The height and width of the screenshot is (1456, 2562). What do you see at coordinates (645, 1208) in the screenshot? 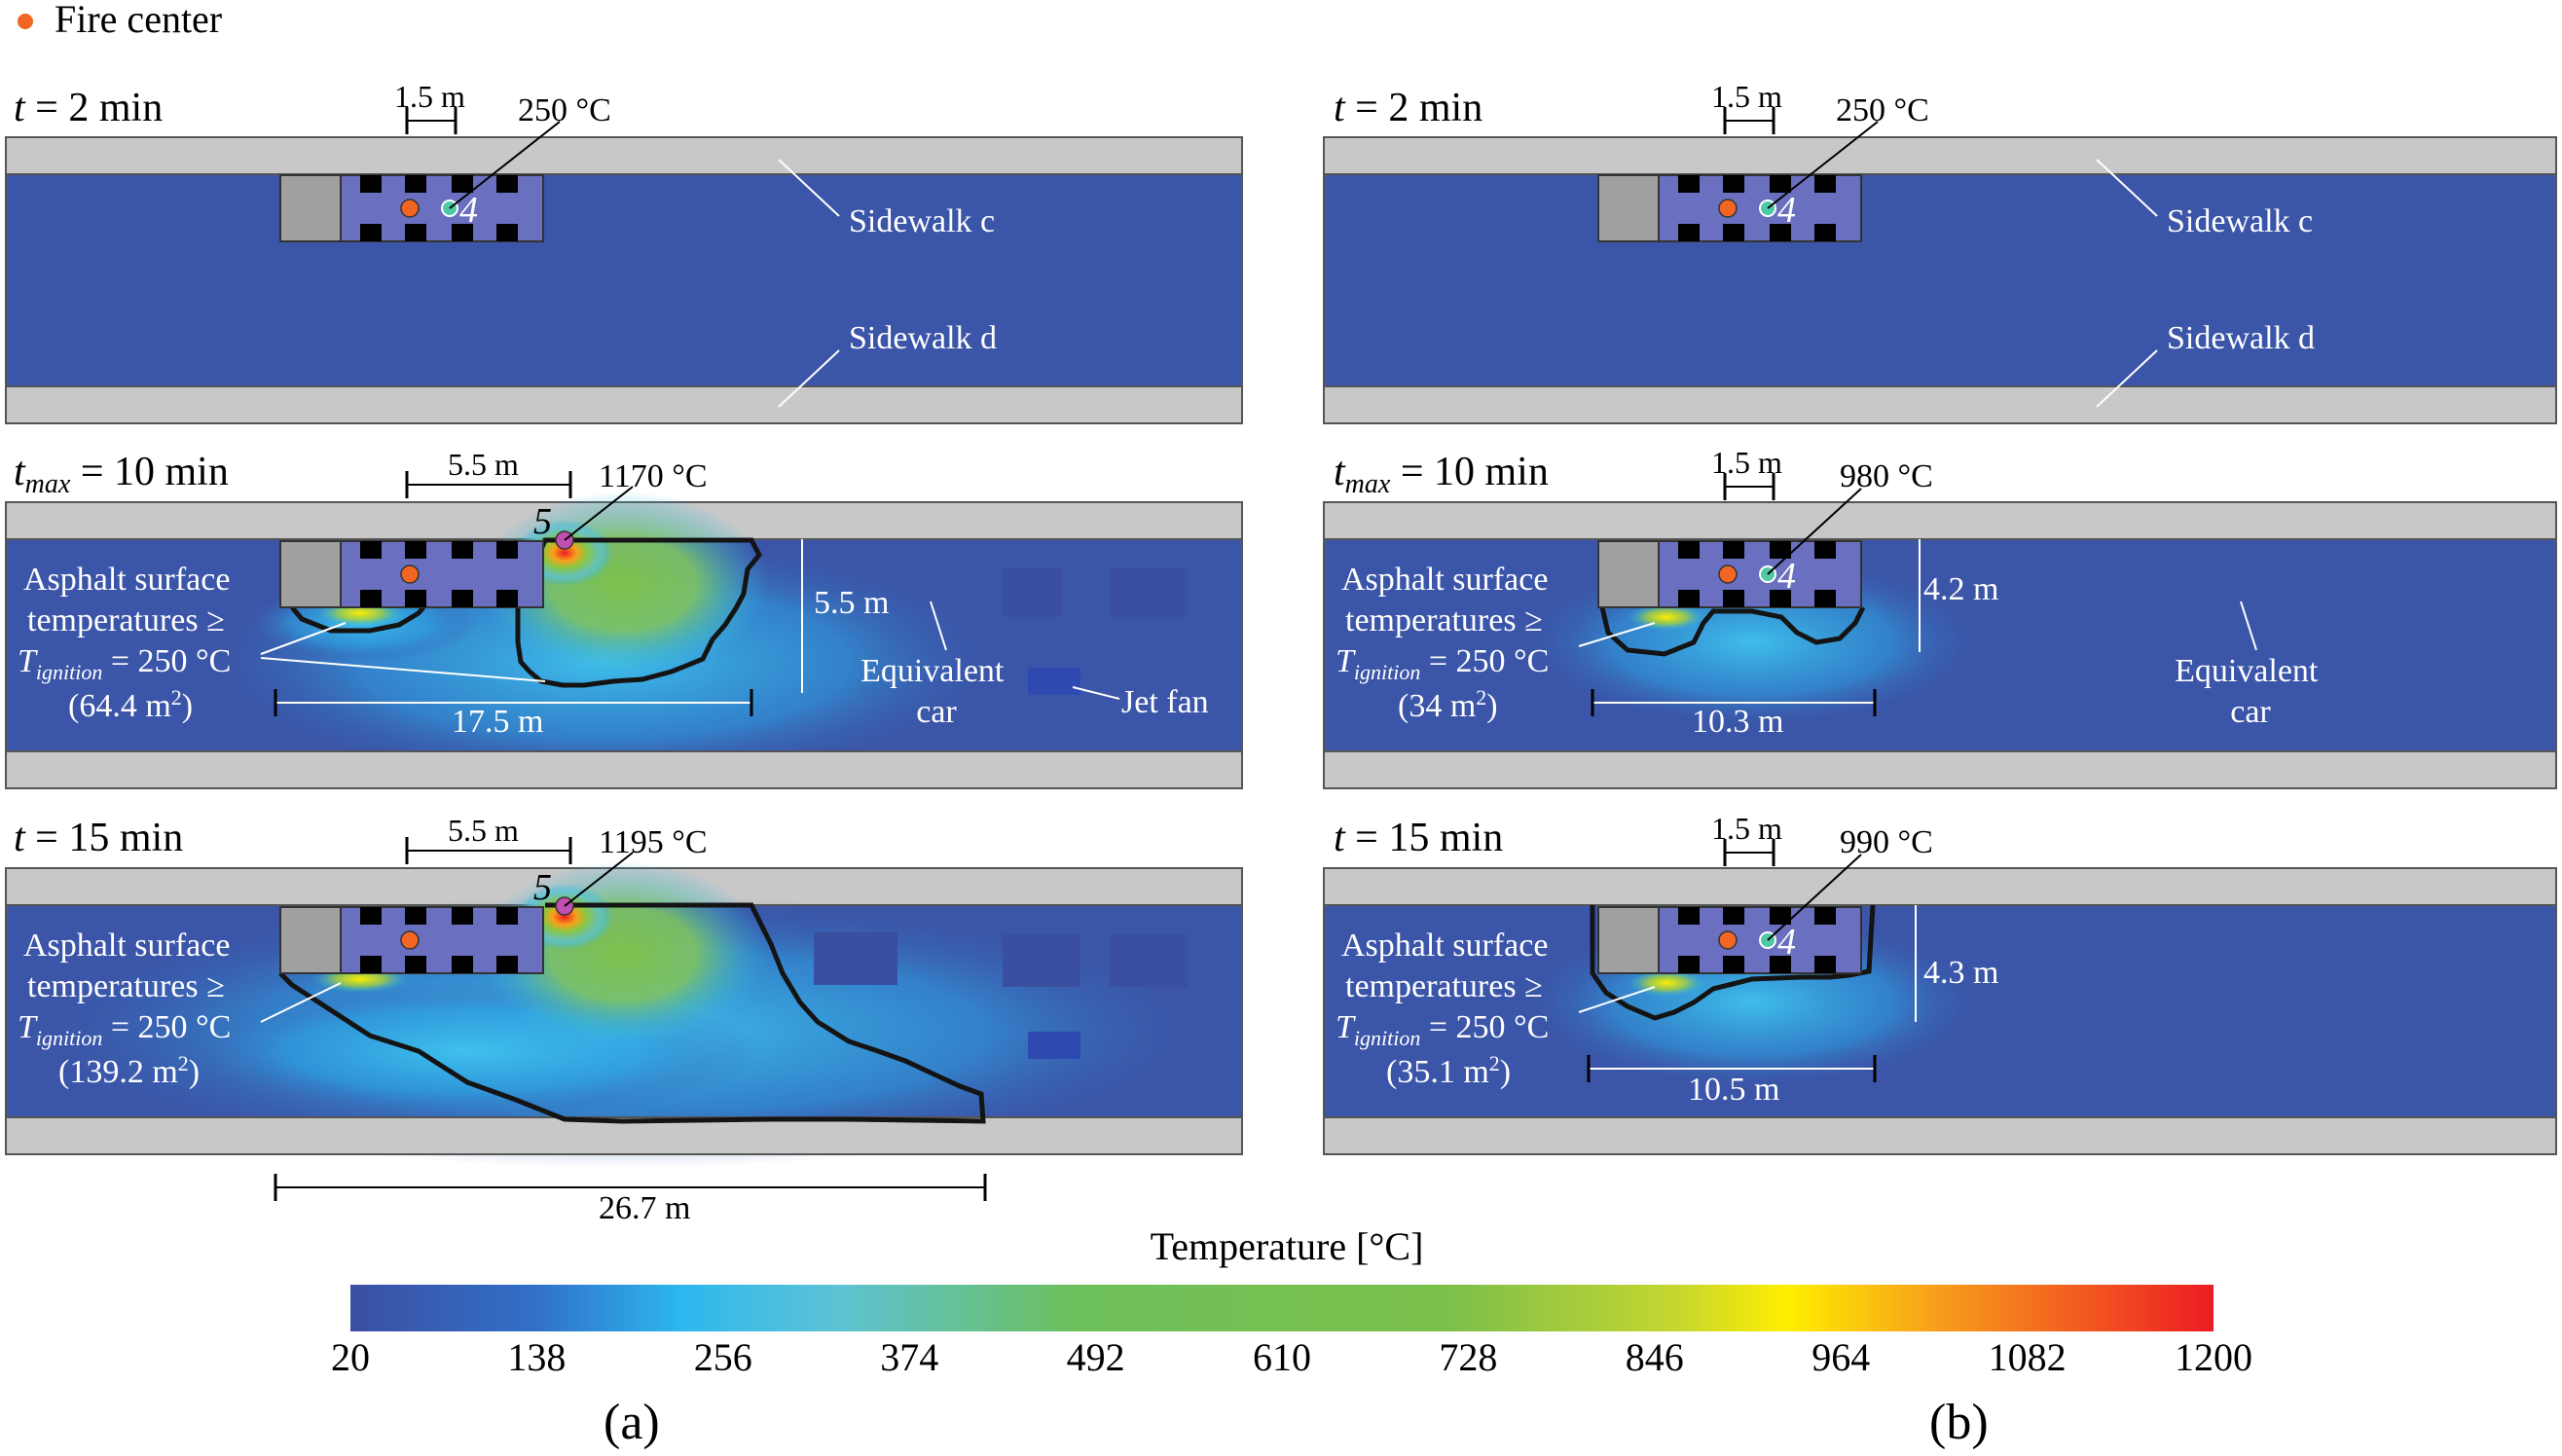
I see `total-length-dim-label: 26.7 m` at bounding box center [645, 1208].